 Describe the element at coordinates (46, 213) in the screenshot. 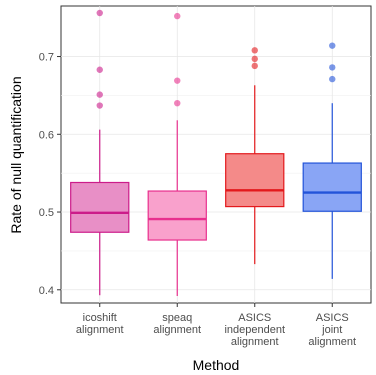

I see `y-tick-label: 0.5` at that location.